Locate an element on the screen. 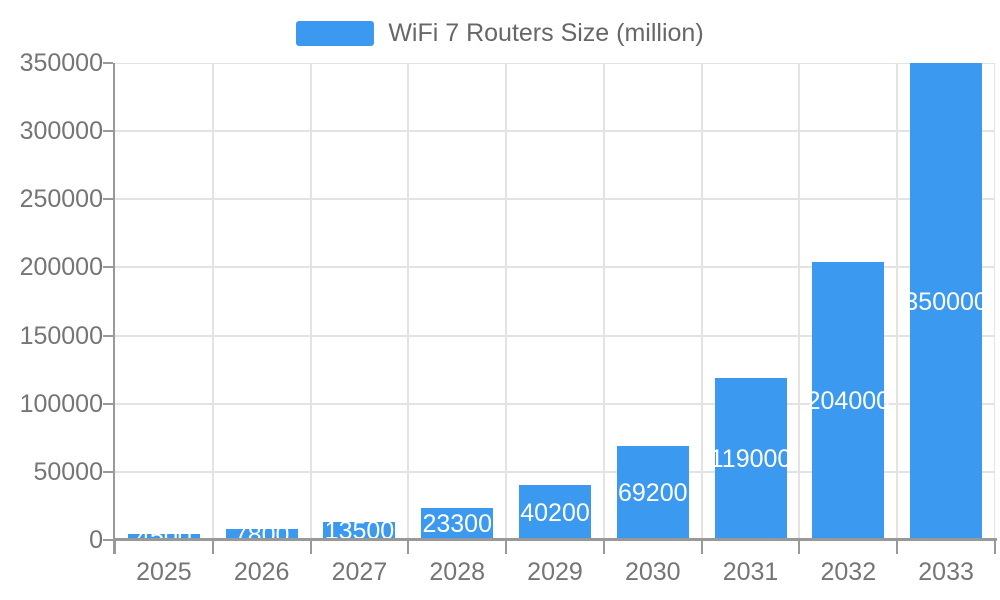  x-axis-tick-label: 2026 is located at coordinates (261, 572).